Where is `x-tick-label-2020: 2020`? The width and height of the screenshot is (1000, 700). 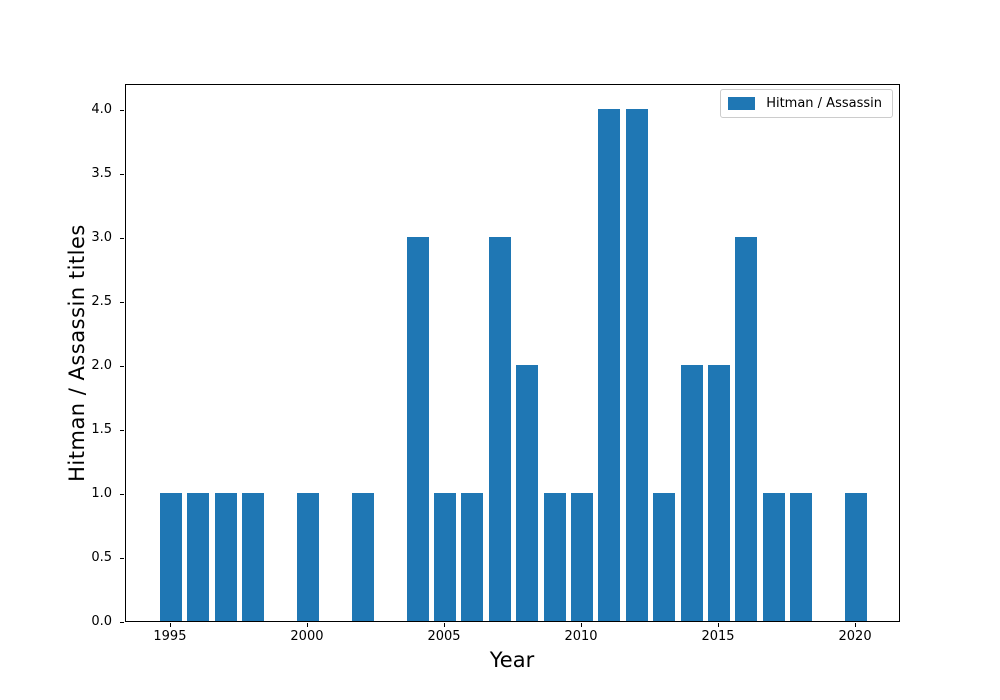 x-tick-label-2020: 2020 is located at coordinates (855, 636).